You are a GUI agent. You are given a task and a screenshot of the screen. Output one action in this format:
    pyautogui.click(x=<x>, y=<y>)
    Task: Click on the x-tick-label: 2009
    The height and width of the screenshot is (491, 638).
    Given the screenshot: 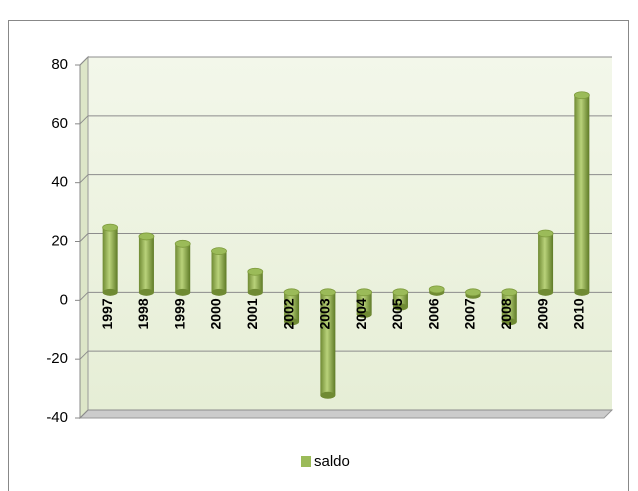 What is the action you would take?
    pyautogui.click(x=542, y=313)
    